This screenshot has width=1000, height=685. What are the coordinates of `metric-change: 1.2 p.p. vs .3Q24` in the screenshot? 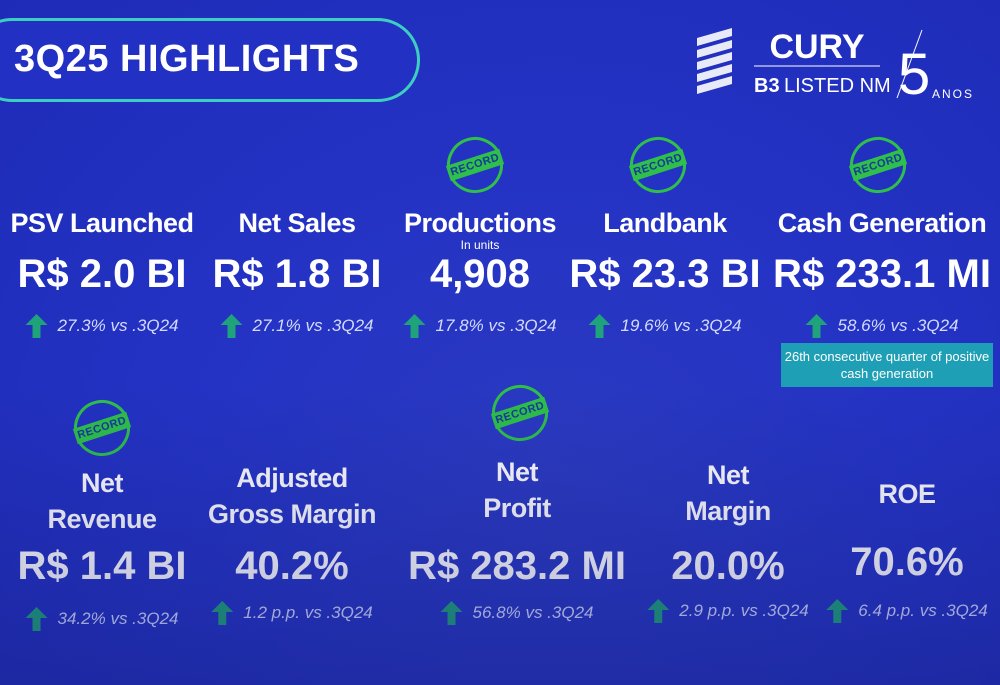 It's located at (292, 613).